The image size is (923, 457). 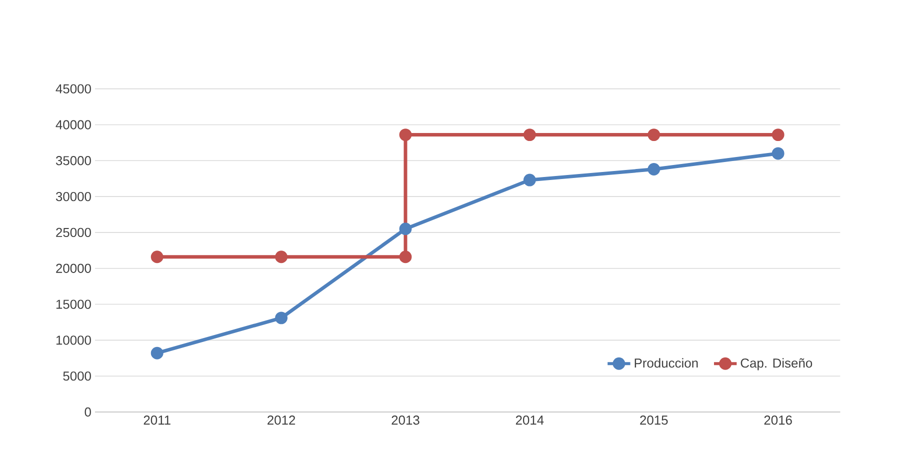 What do you see at coordinates (73, 268) in the screenshot?
I see `y-tick-label: 20000` at bounding box center [73, 268].